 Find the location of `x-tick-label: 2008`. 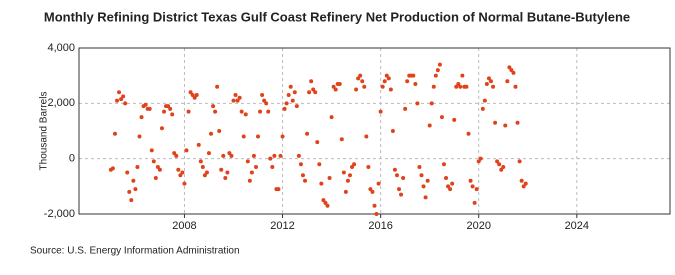

x-tick-label: 2008 is located at coordinates (184, 226).